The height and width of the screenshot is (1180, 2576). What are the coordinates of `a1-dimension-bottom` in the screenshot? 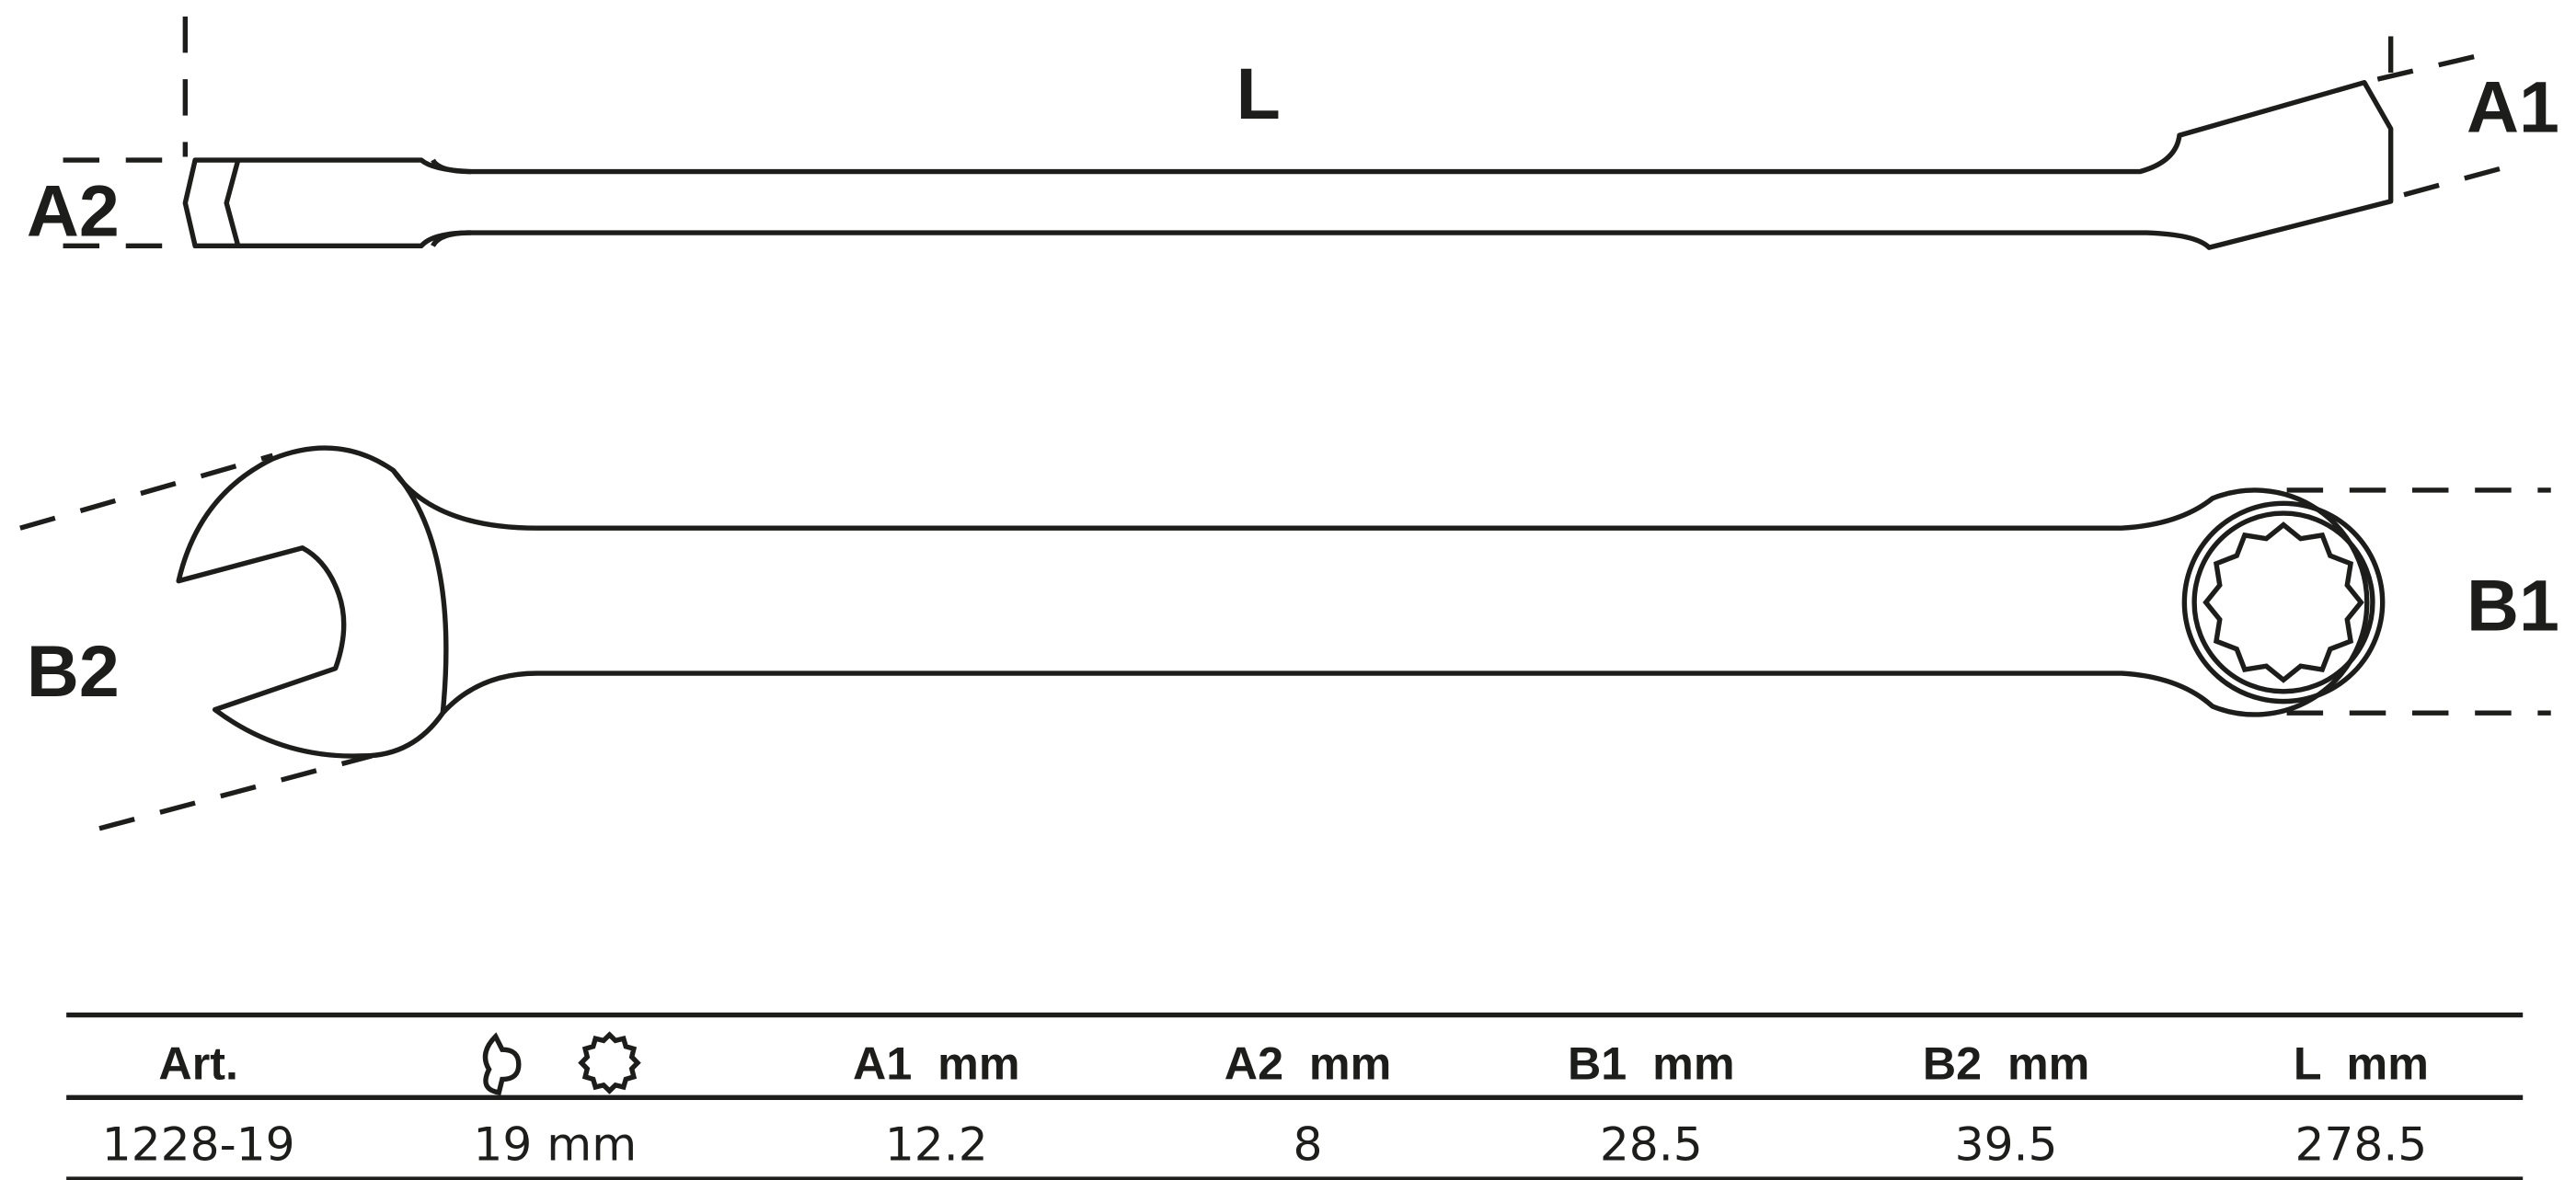 It's located at (2452, 182).